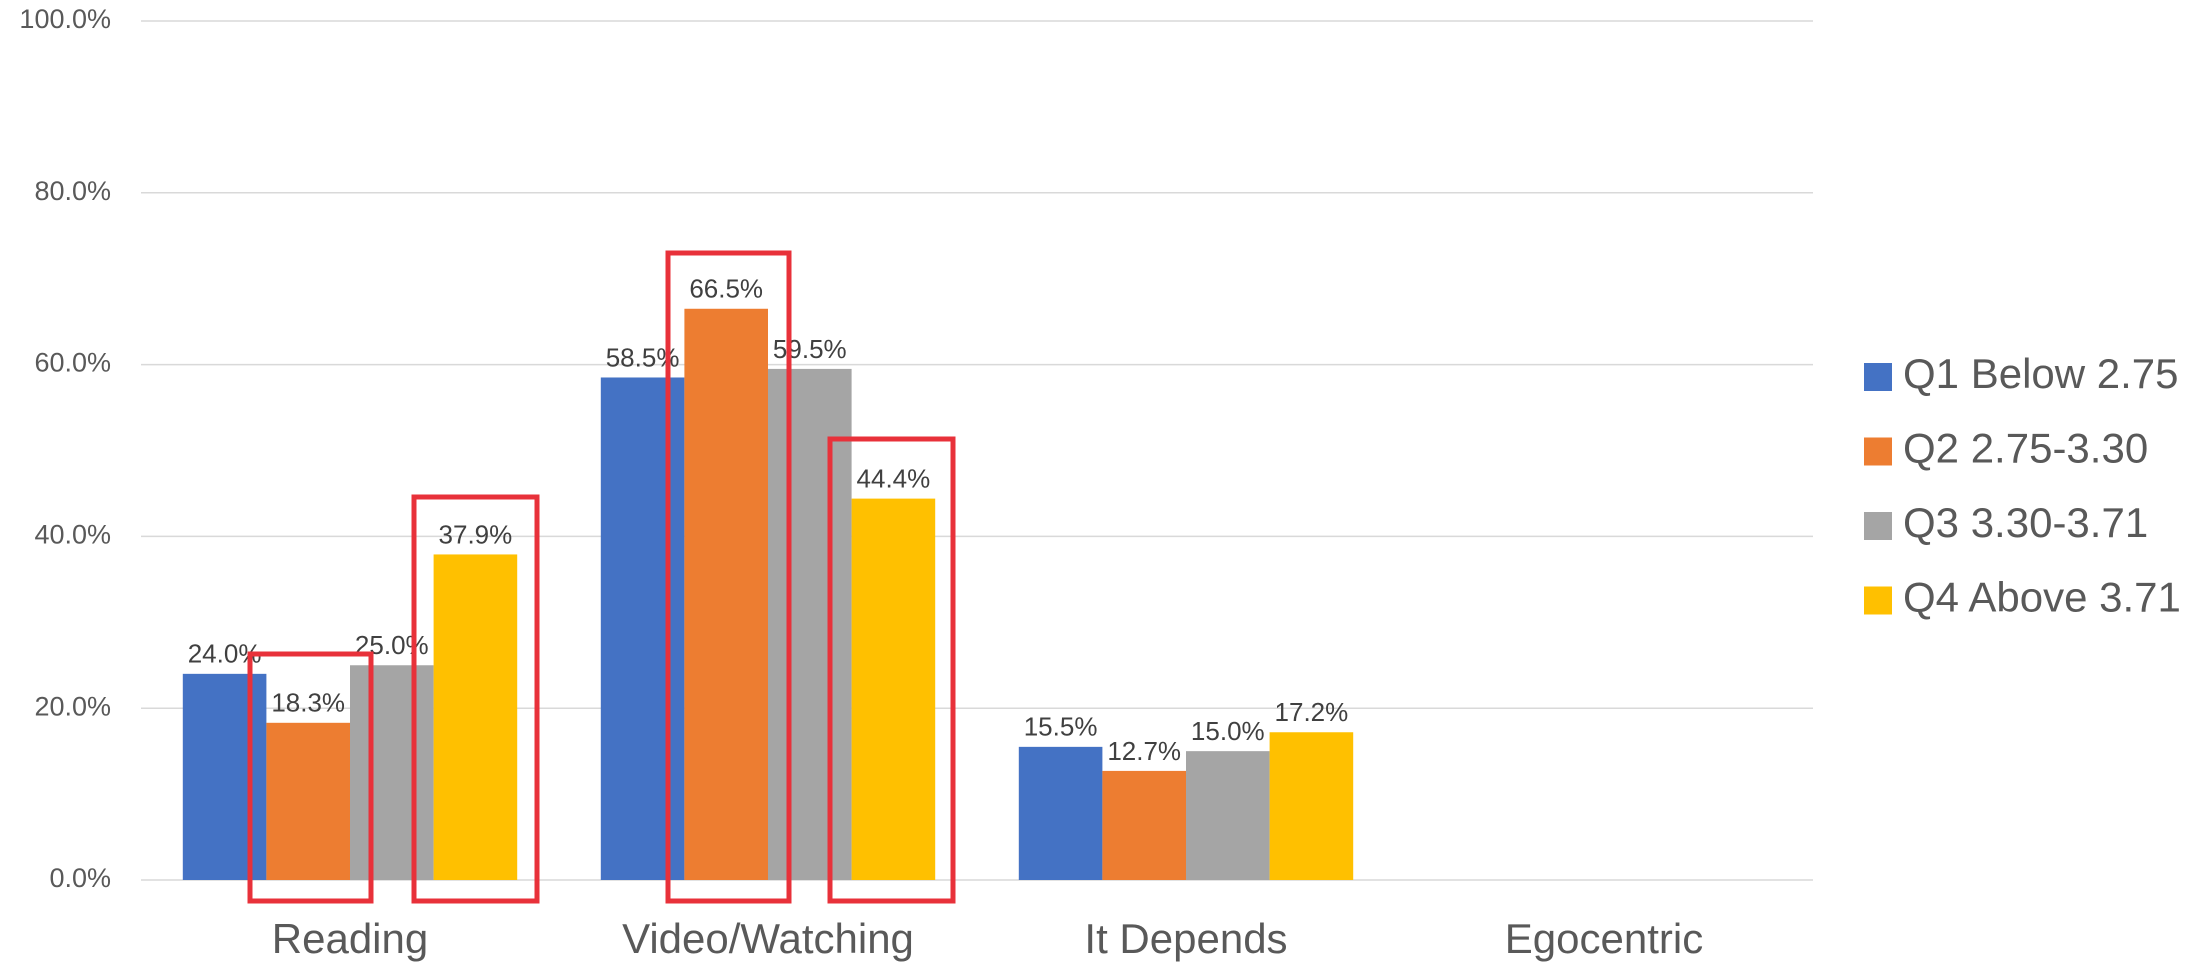  I want to click on data-label: 66.5%, so click(726, 289).